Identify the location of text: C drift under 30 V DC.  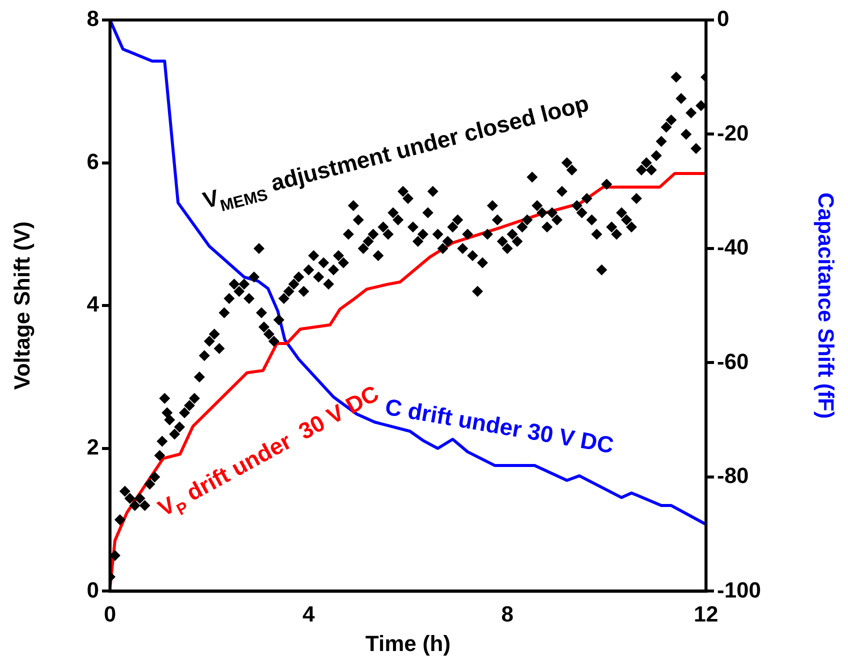
(499, 425).